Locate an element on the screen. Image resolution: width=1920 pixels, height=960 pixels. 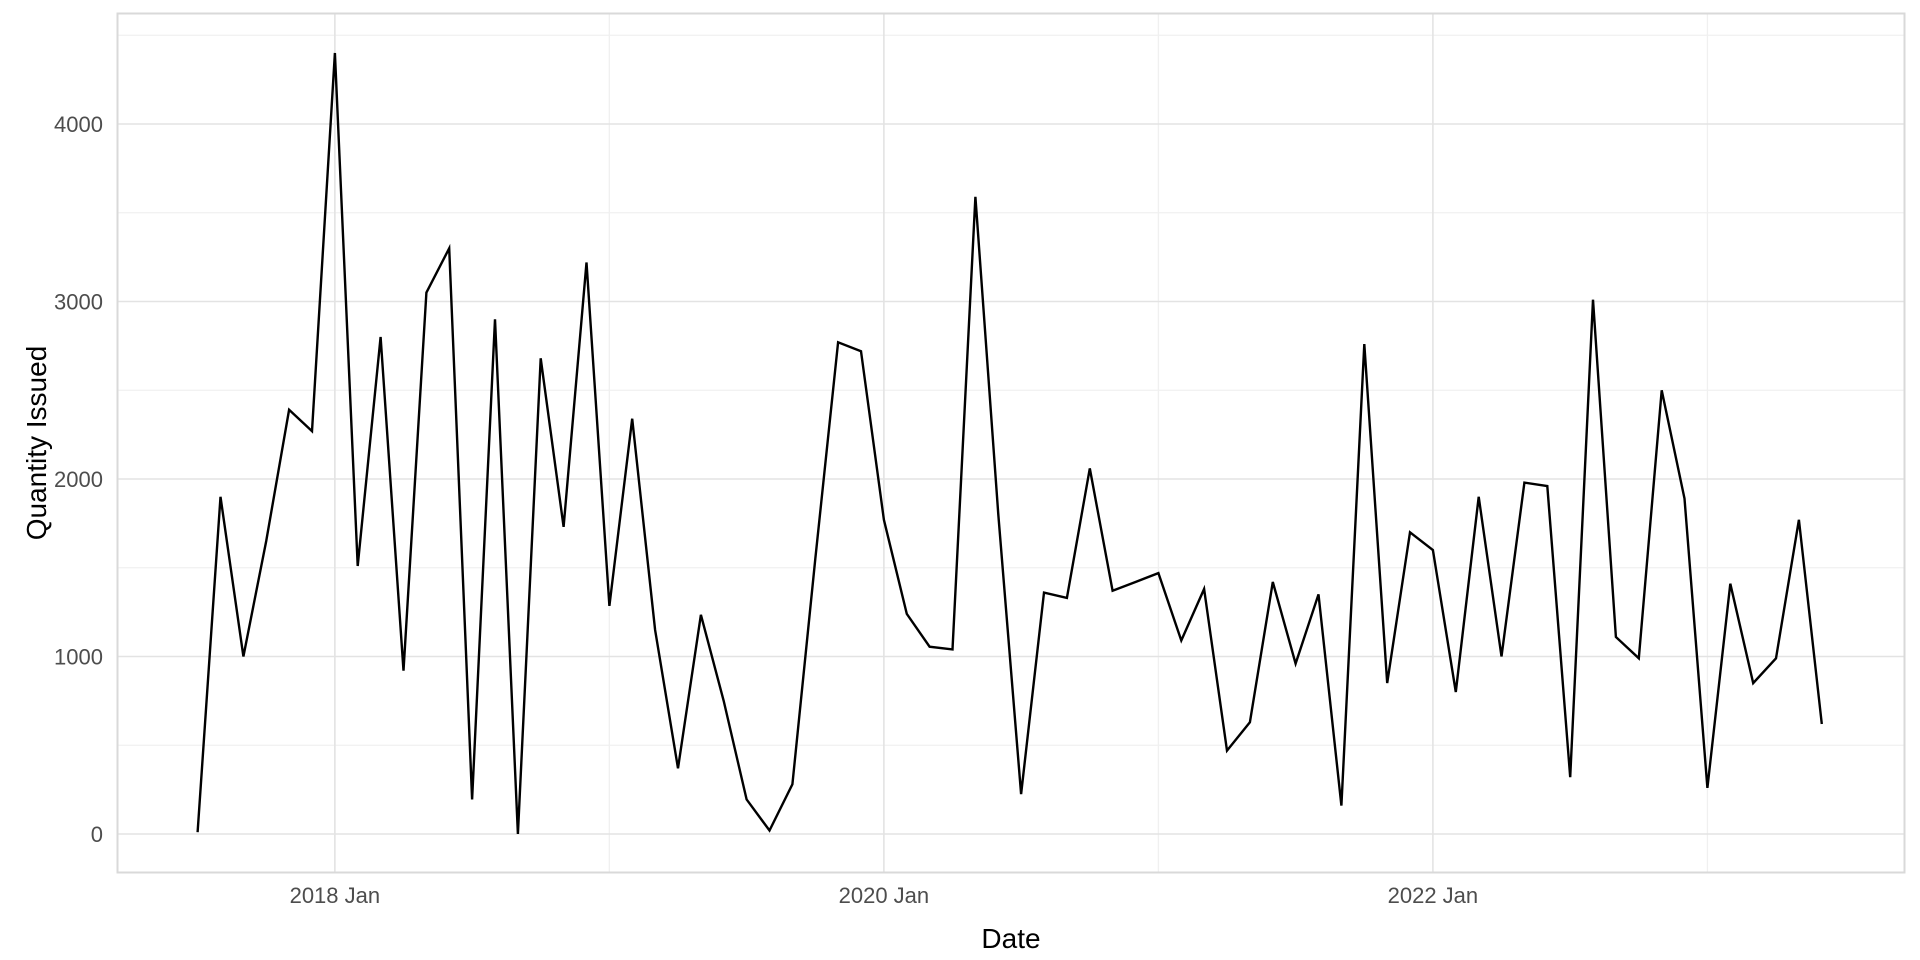
x-tick-label: 2020 Jan is located at coordinates (884, 895).